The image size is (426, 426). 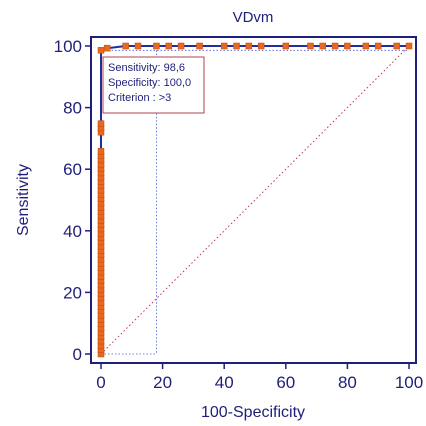 I want to click on x-tick-label: 0, so click(x=100, y=382).